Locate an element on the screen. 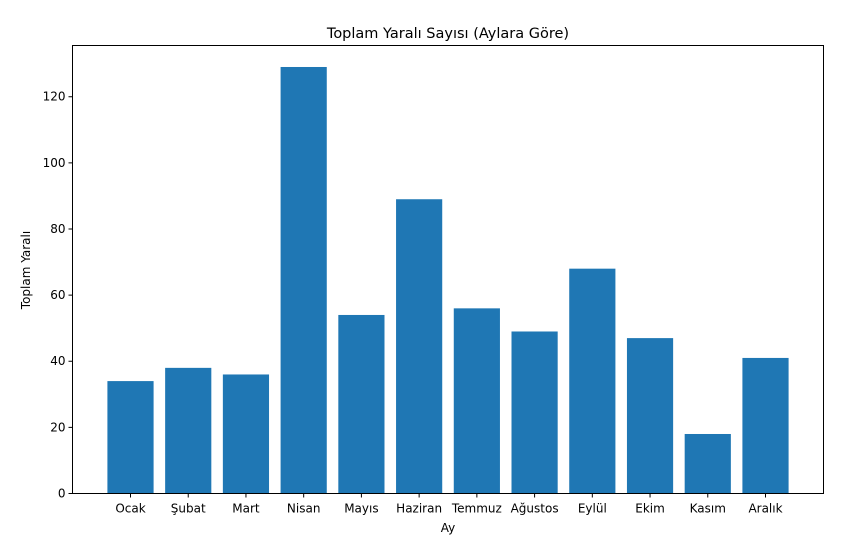 This screenshot has height=557, width=857. x-tick-label: Mayıs is located at coordinates (361, 509).